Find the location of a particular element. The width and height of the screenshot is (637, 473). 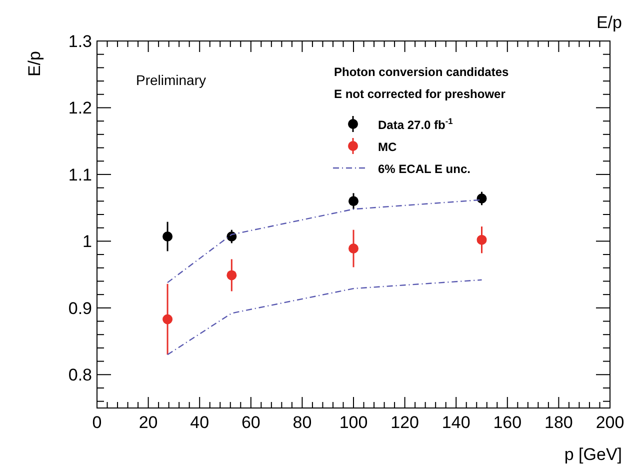

x-tick-label: 180 is located at coordinates (558, 422).